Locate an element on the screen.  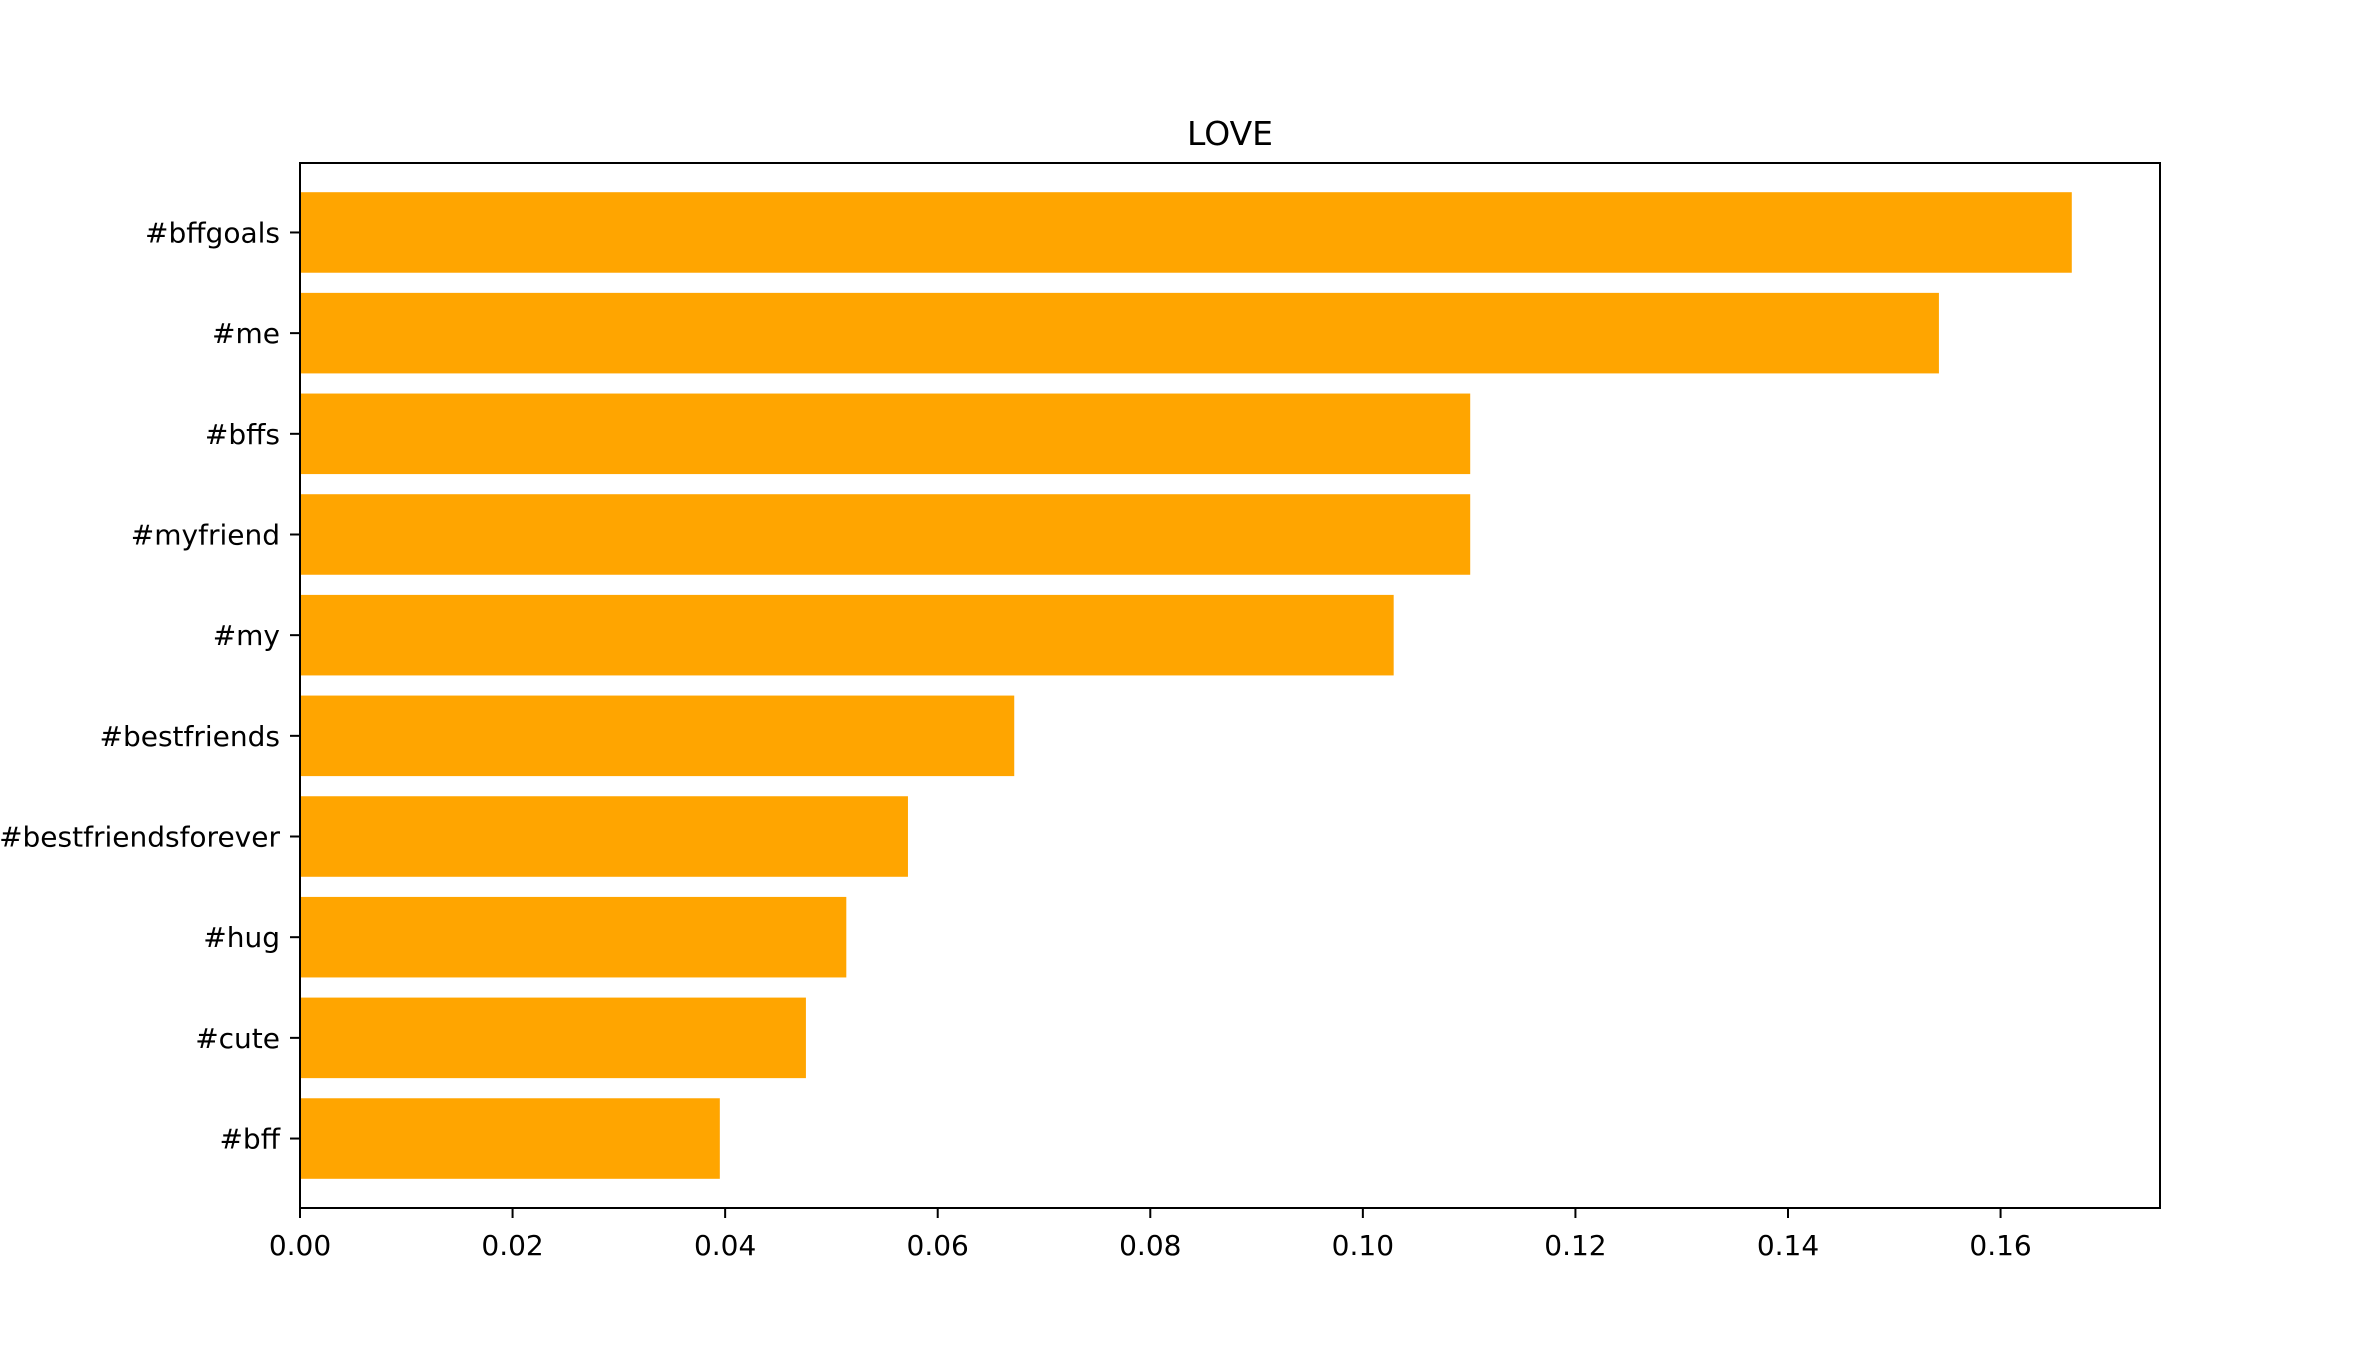
x-tick-label: 0.10 is located at coordinates (1363, 1245).